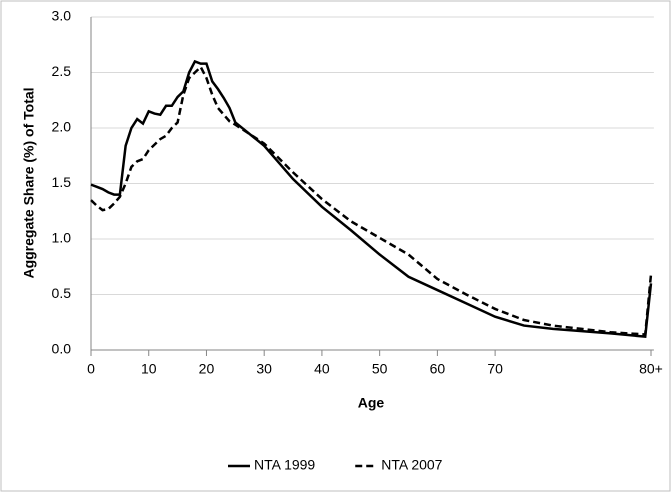 Image resolution: width=671 pixels, height=492 pixels. What do you see at coordinates (371, 403) in the screenshot?
I see `x-axis-title: Age` at bounding box center [371, 403].